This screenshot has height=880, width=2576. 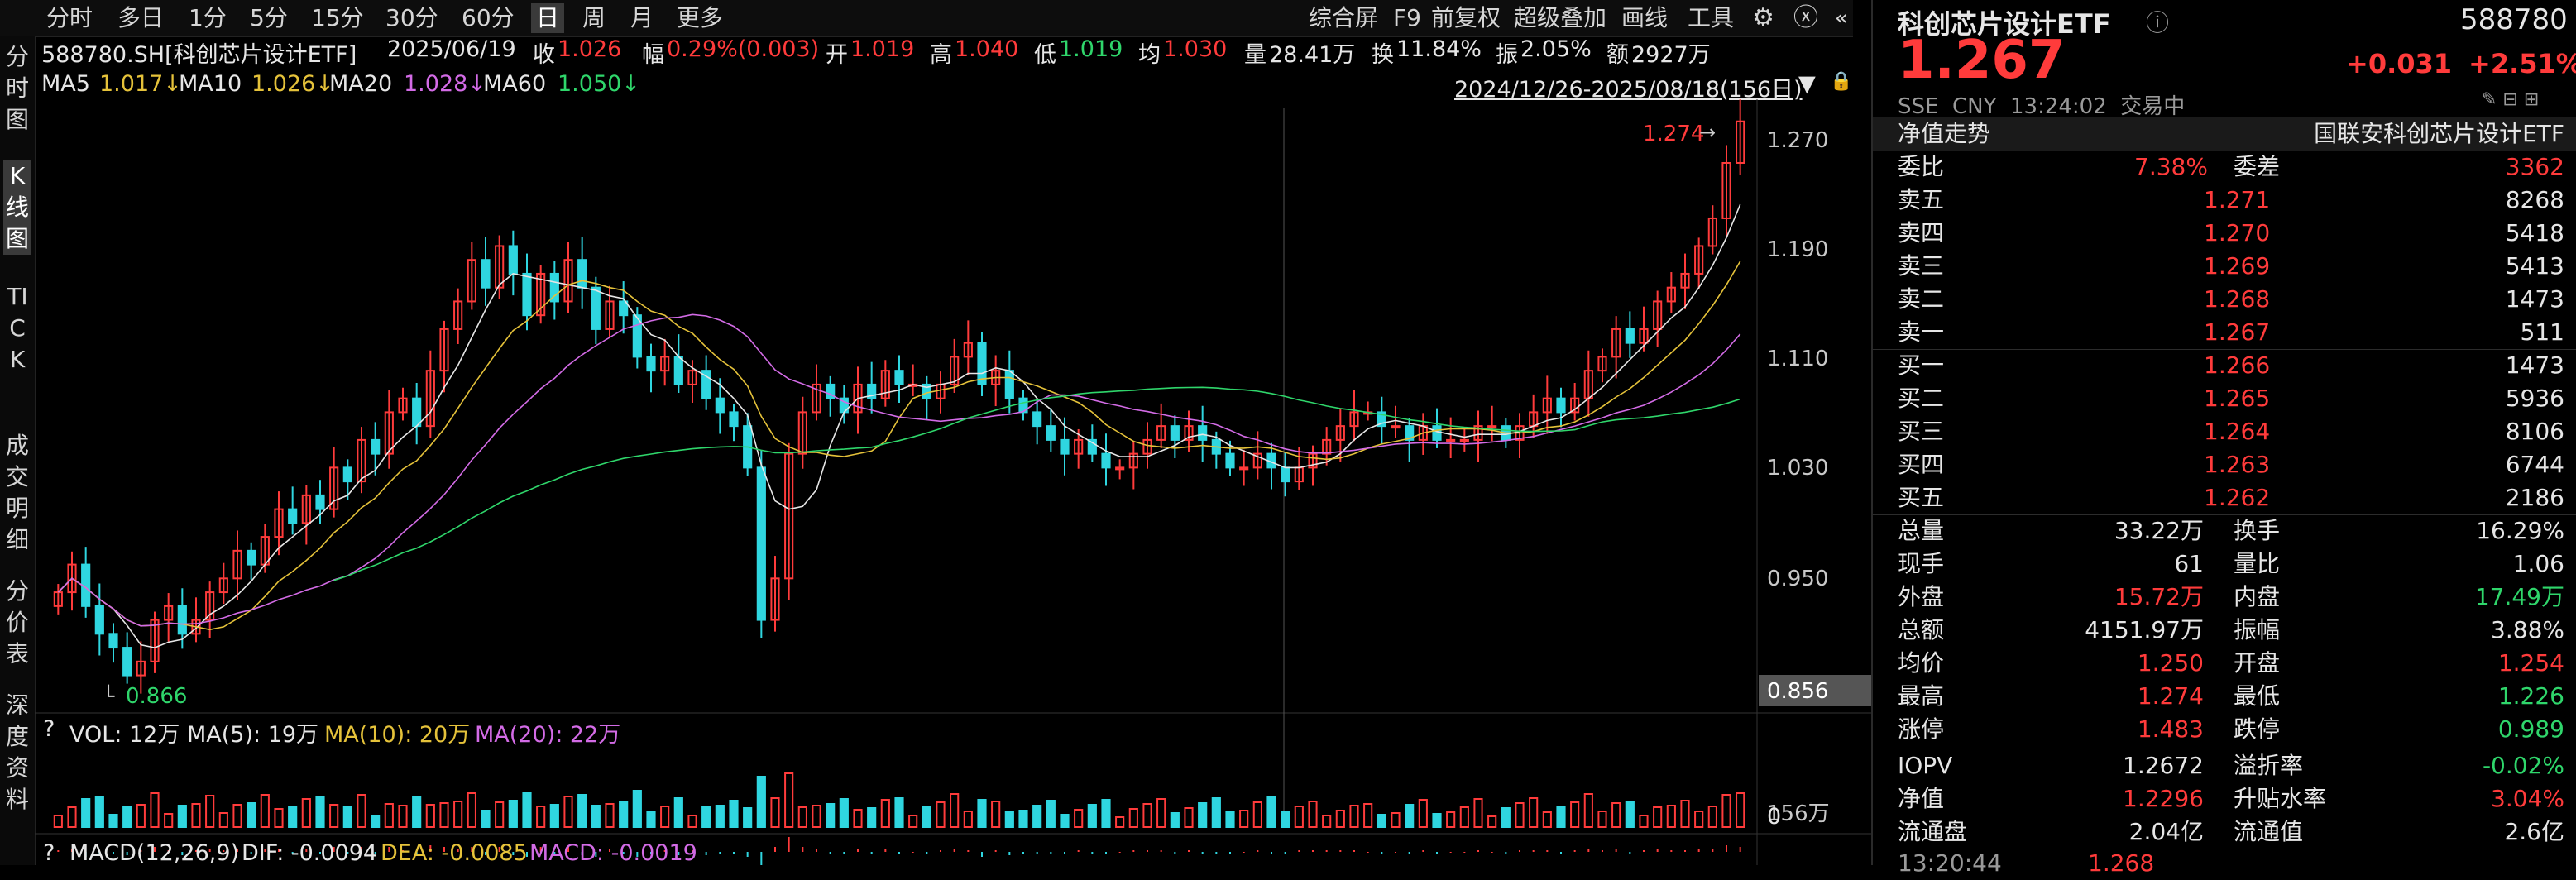 What do you see at coordinates (1922, 365) in the screenshot?
I see `bid-level-label: 买一` at bounding box center [1922, 365].